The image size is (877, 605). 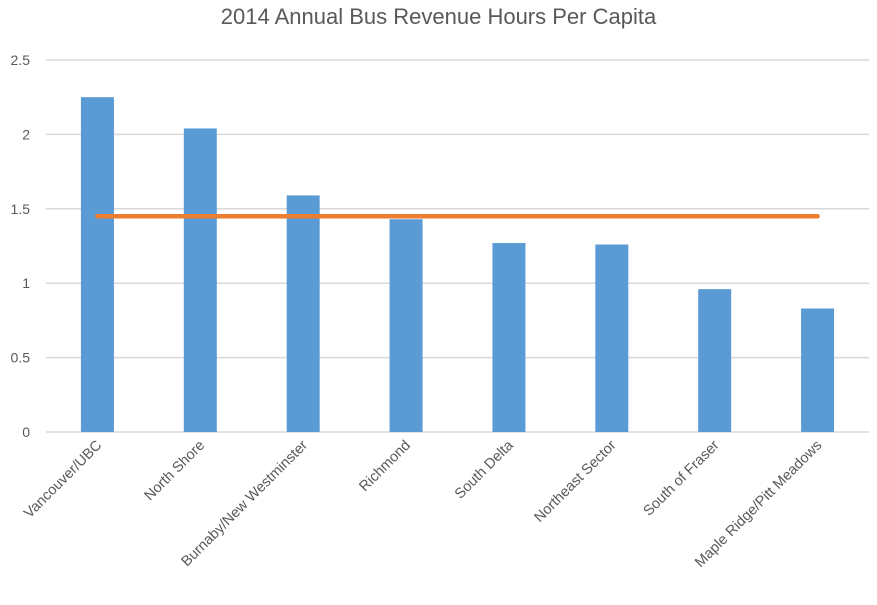 What do you see at coordinates (575, 481) in the screenshot?
I see `x-category-label: Northeast Sector` at bounding box center [575, 481].